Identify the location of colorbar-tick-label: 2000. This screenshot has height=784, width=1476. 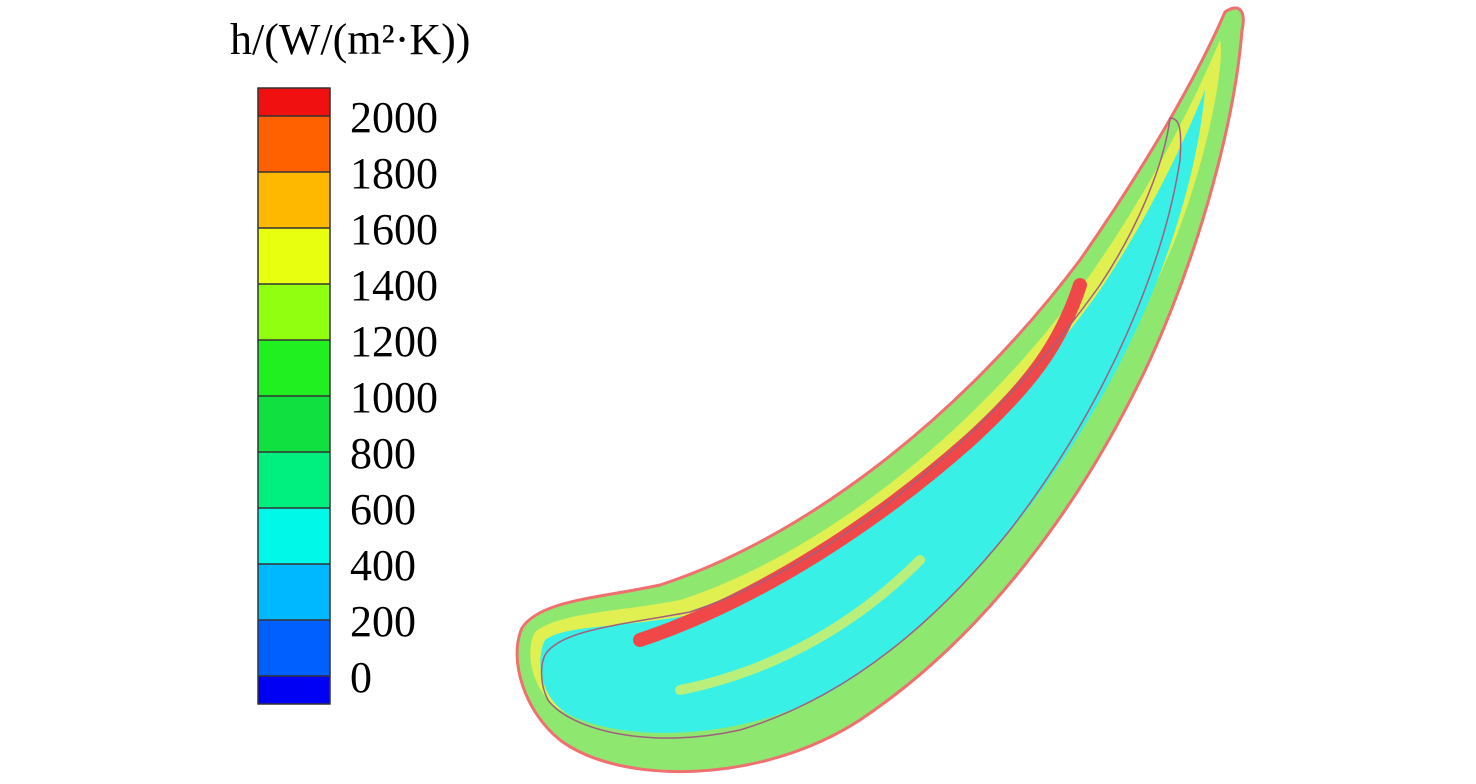
(394, 117).